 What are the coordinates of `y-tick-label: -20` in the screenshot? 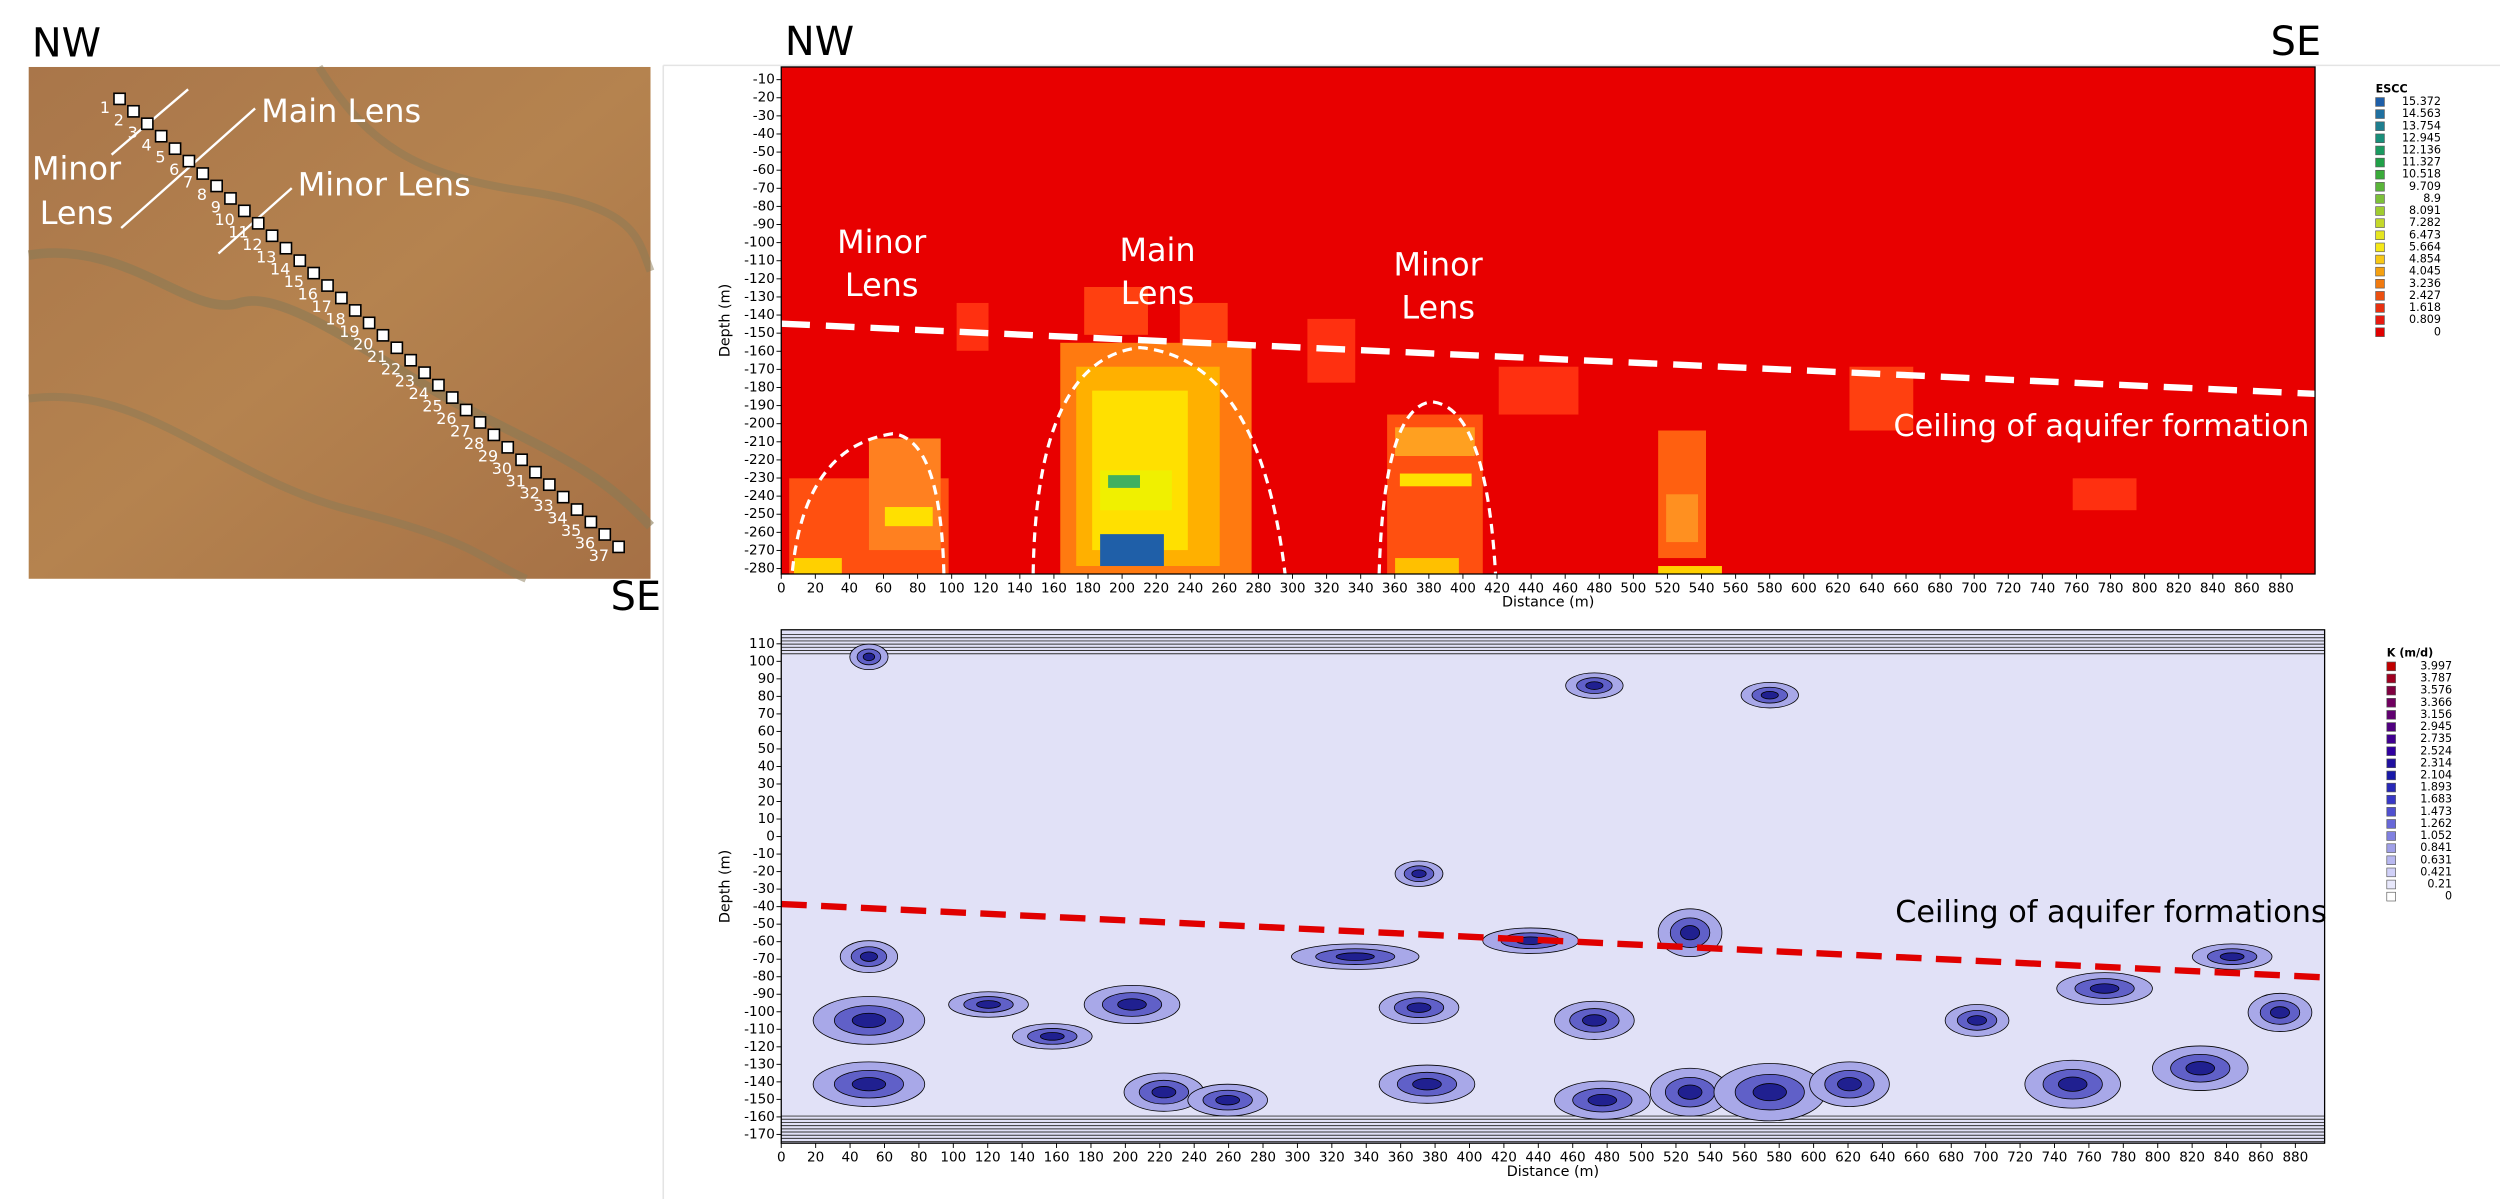 It's located at (764, 872).